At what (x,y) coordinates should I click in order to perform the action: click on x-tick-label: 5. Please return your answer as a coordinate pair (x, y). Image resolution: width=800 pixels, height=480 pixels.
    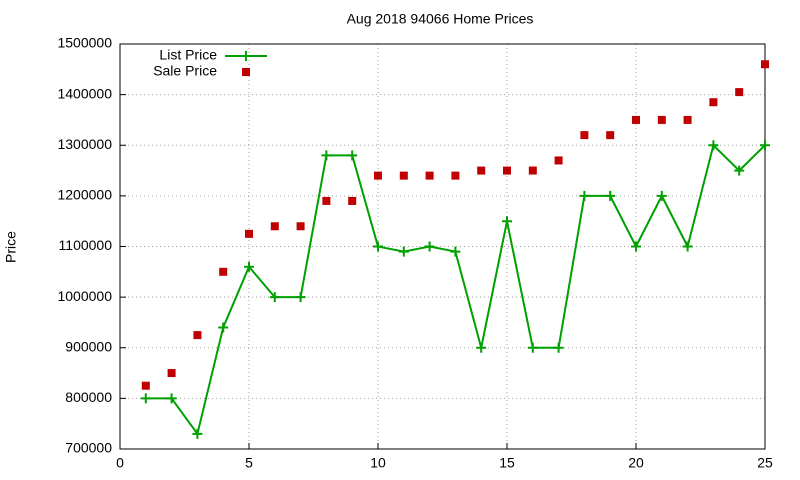
    Looking at the image, I should click on (249, 463).